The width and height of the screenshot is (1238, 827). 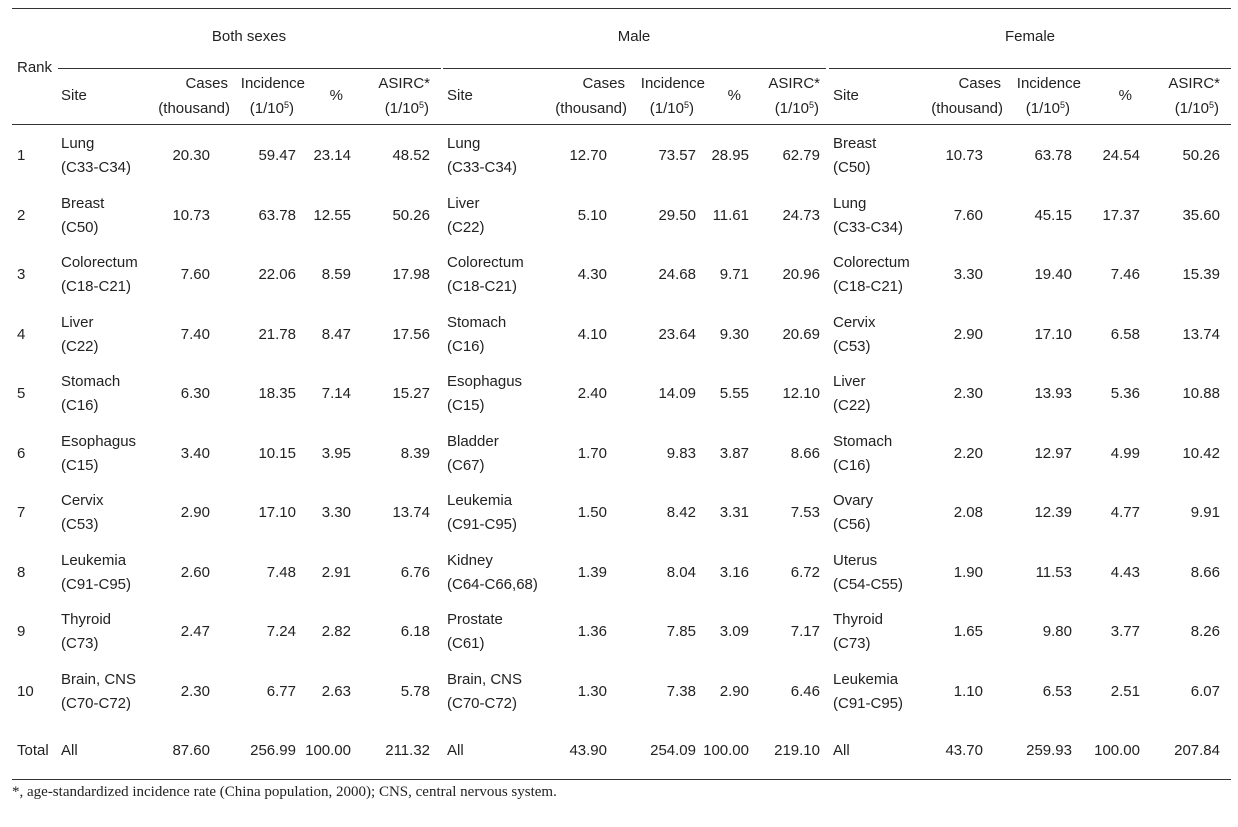 What do you see at coordinates (634, 36) in the screenshot?
I see `group-title: Male` at bounding box center [634, 36].